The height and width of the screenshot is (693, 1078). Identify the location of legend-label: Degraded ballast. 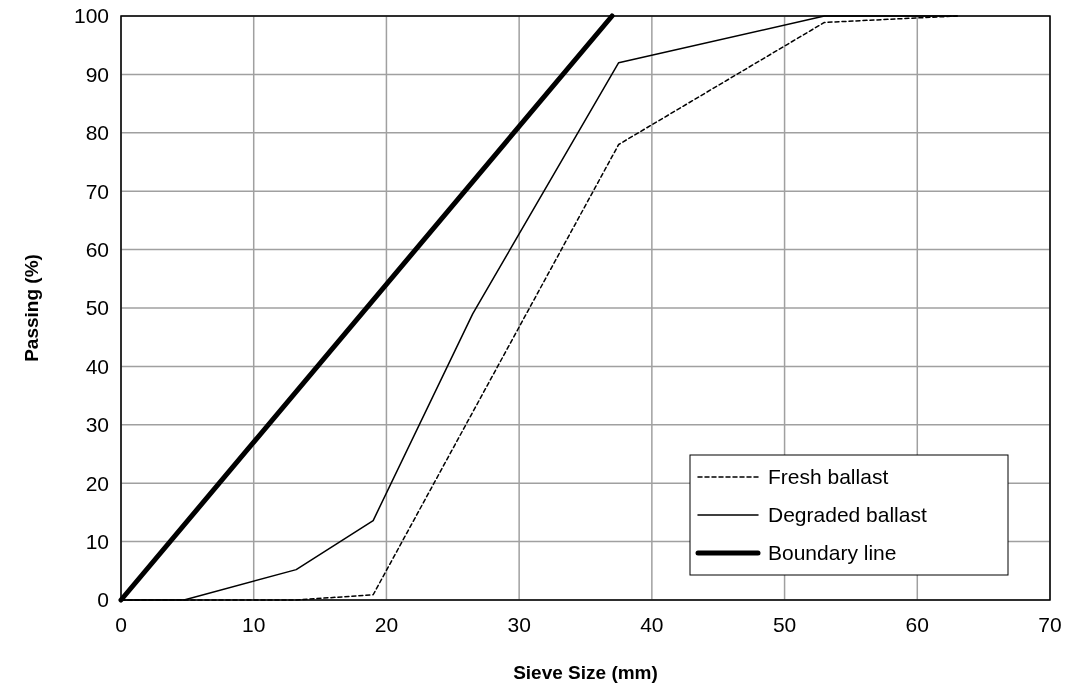
(847, 515).